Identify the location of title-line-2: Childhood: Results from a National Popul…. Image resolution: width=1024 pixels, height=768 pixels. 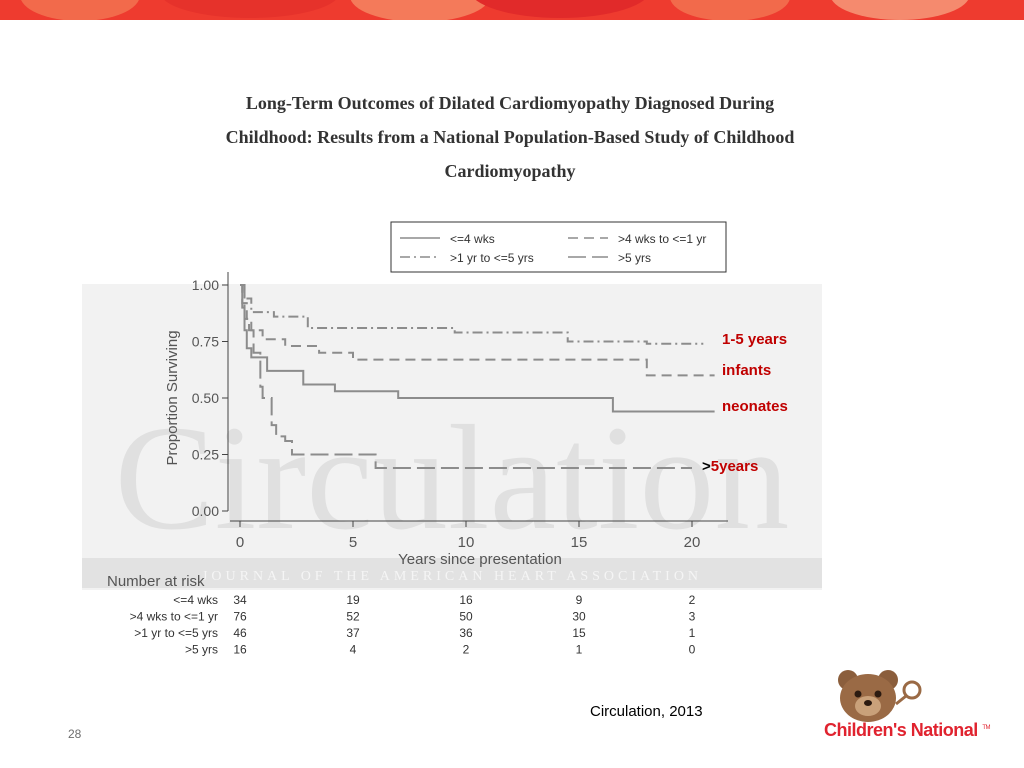
(510, 137).